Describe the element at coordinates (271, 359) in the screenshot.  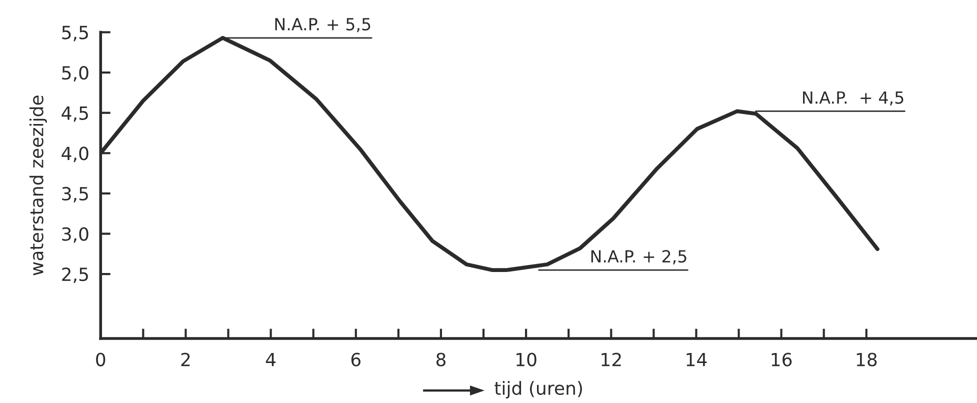
I see `x-tick-label: 4` at that location.